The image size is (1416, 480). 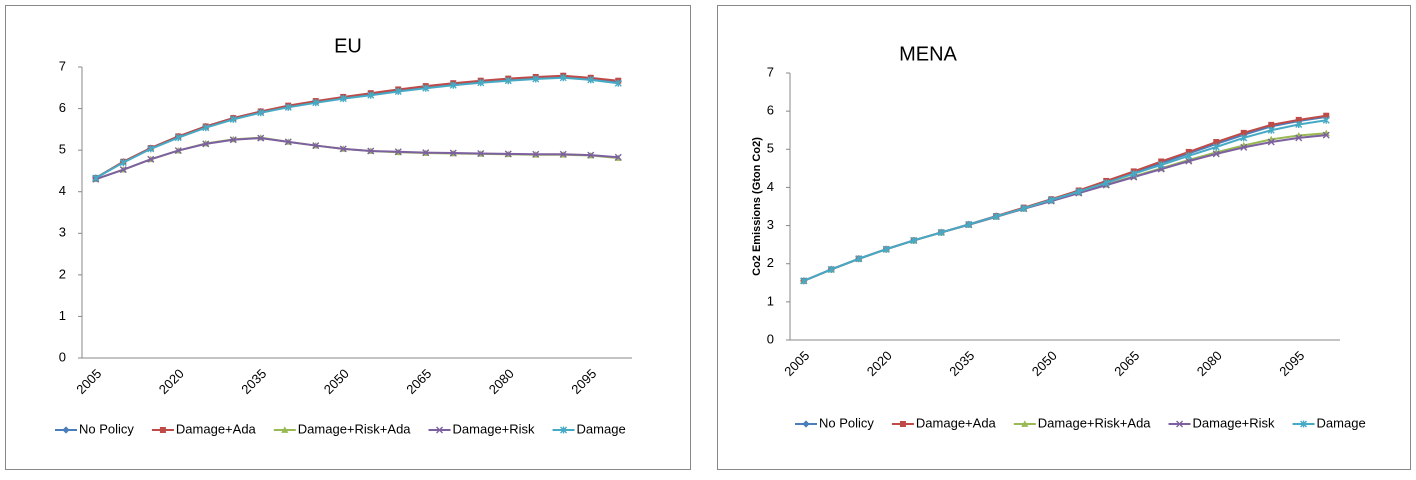 I want to click on chart-title: MENA, so click(x=928, y=54).